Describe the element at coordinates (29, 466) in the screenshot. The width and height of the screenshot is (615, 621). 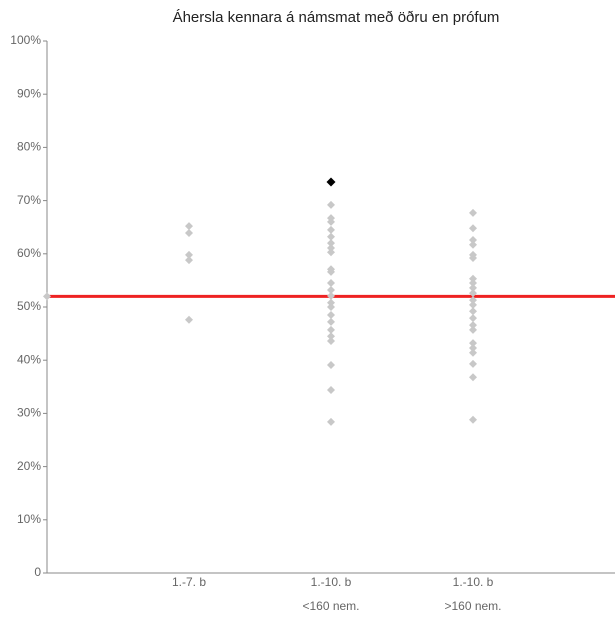
I see `y-tick-label: 20%` at that location.